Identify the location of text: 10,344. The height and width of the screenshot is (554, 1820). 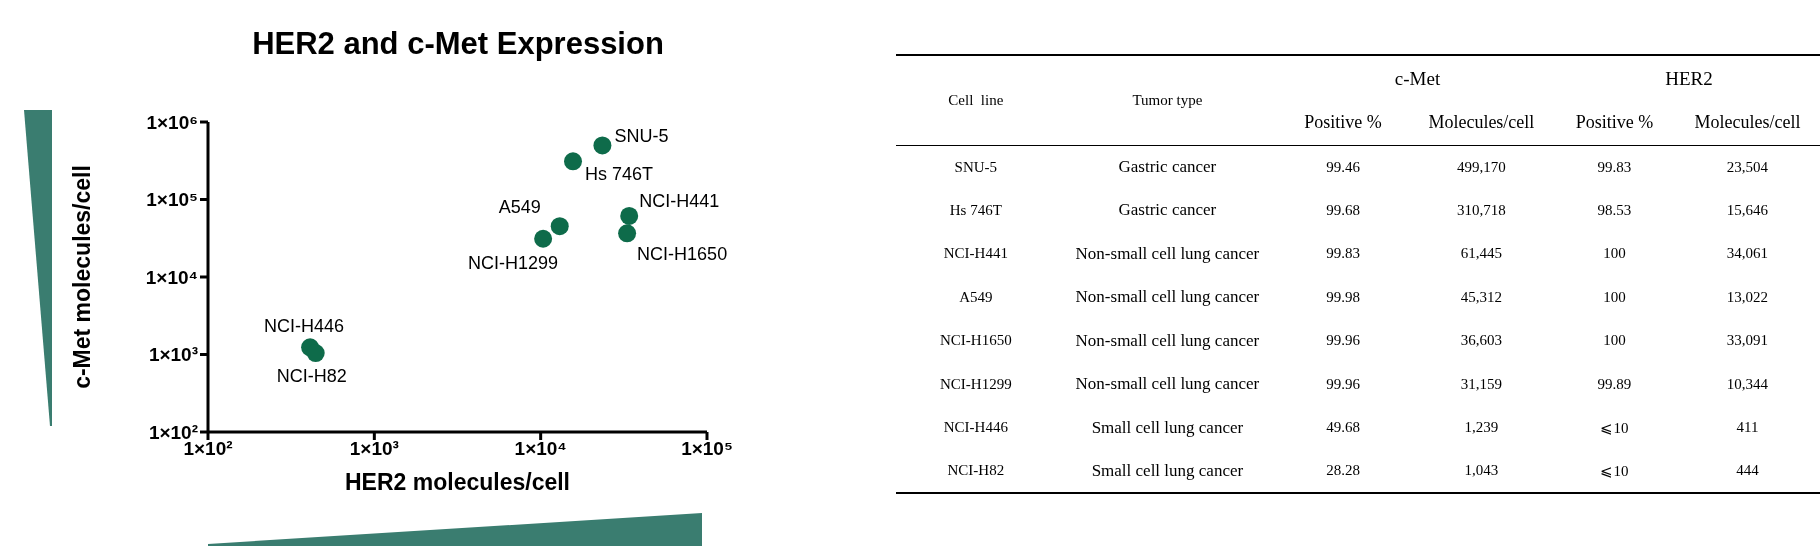
(1747, 384).